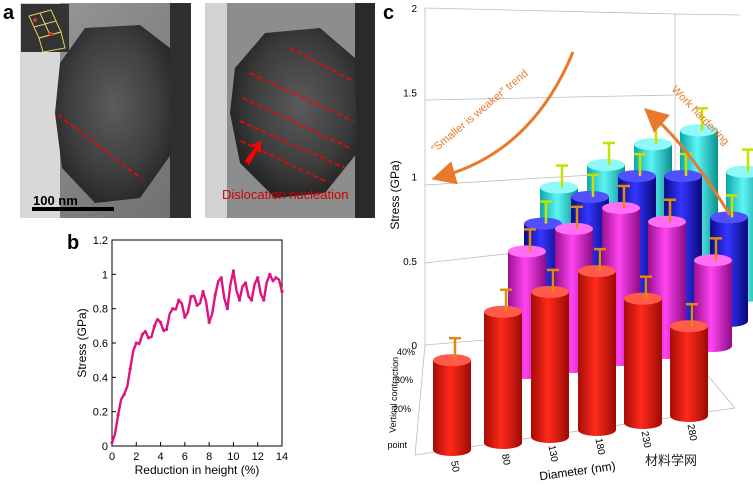 The image size is (753, 487). I want to click on x-tick-label: 230, so click(646, 439).